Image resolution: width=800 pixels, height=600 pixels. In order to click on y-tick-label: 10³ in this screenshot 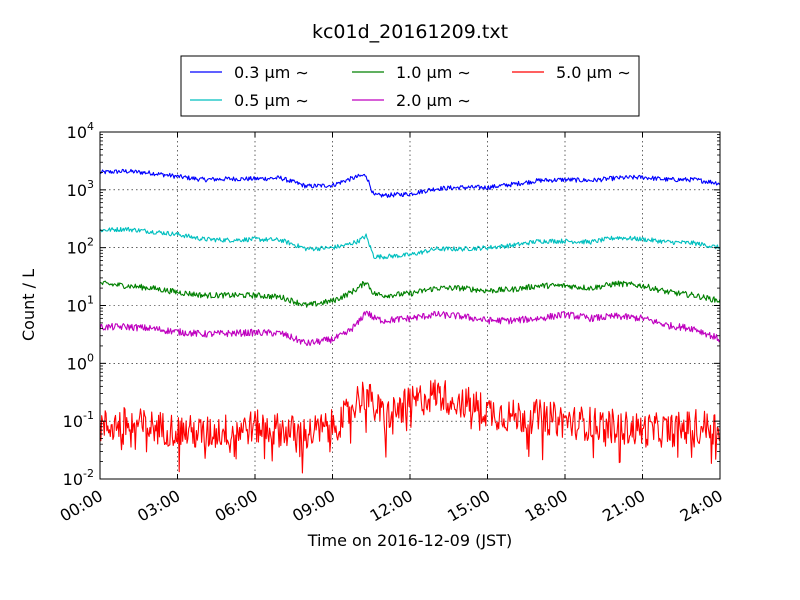, I will do `click(80, 189)`.